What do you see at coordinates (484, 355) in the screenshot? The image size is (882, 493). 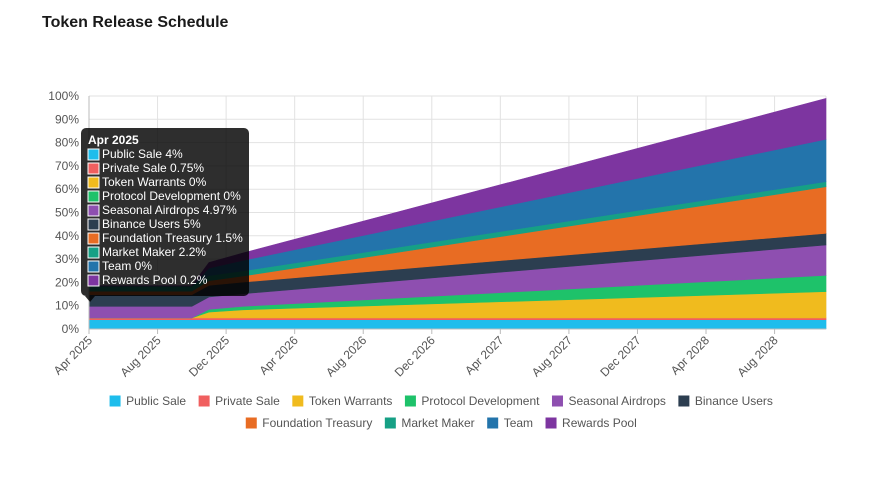 I see `x-tick-label: Apr 2027` at bounding box center [484, 355].